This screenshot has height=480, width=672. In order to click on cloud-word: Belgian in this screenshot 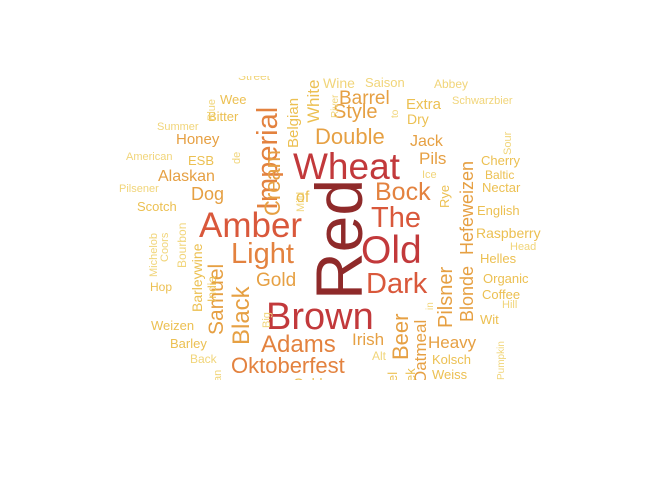, I will do `click(293, 122)`.